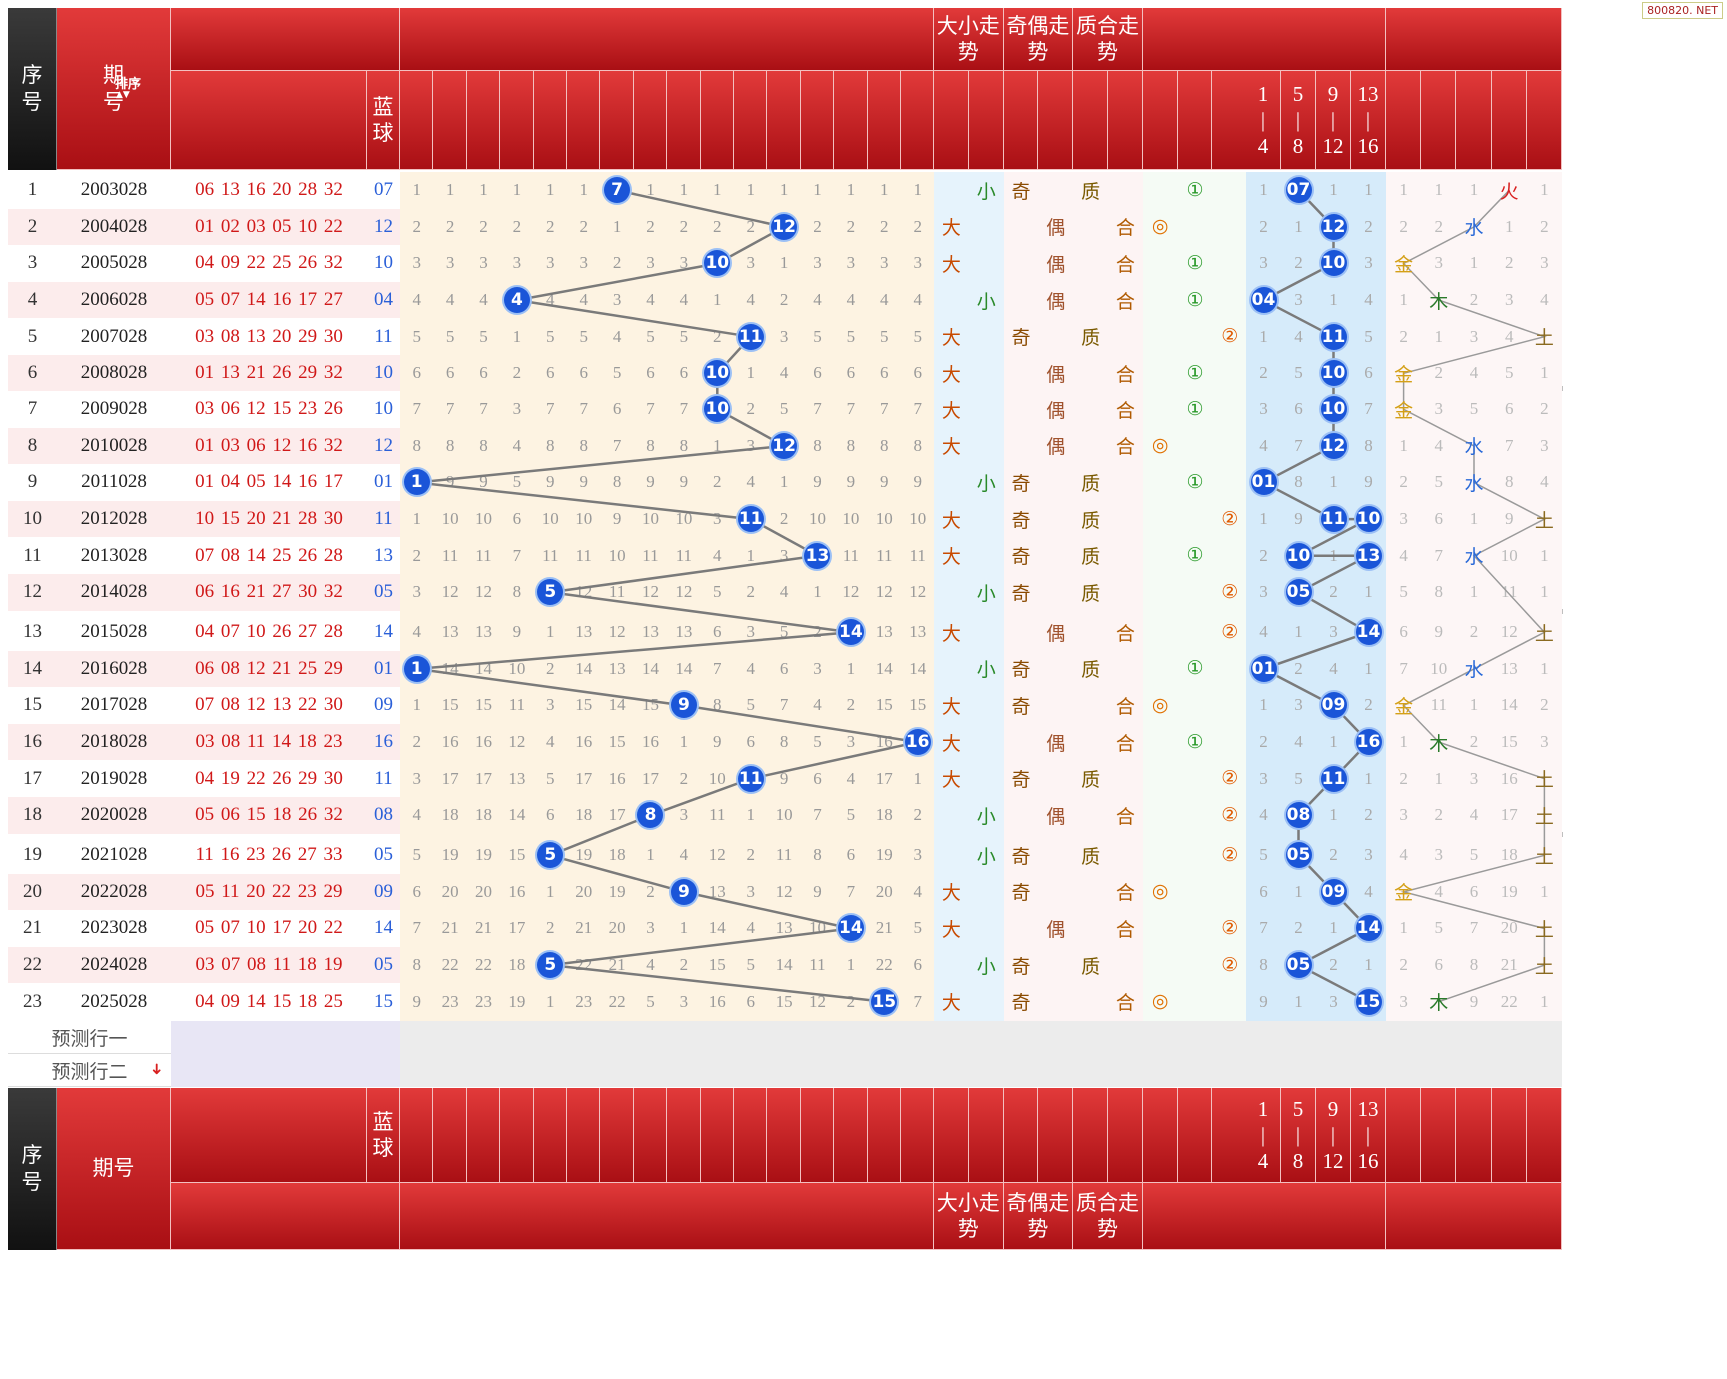 This screenshot has width=1727, height=1379. I want to click on parity-mark: 奇, so click(1021, 339).